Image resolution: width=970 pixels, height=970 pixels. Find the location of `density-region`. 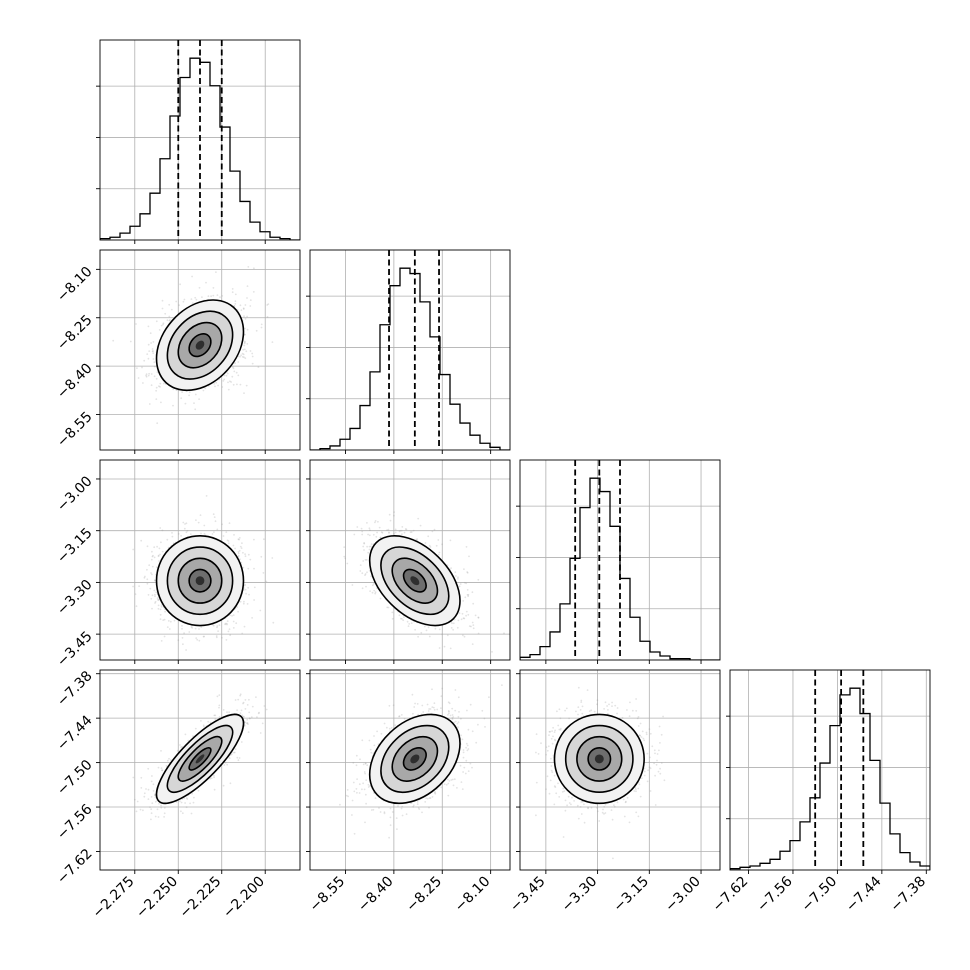

density-region is located at coordinates (200, 345).